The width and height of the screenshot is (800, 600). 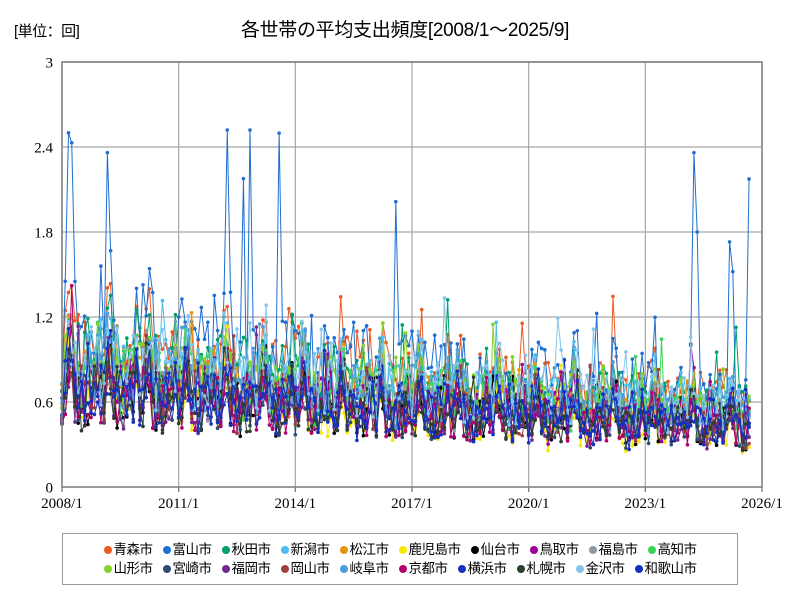 I want to click on legend-item-岡山市: 岡山市, so click(x=305, y=569).